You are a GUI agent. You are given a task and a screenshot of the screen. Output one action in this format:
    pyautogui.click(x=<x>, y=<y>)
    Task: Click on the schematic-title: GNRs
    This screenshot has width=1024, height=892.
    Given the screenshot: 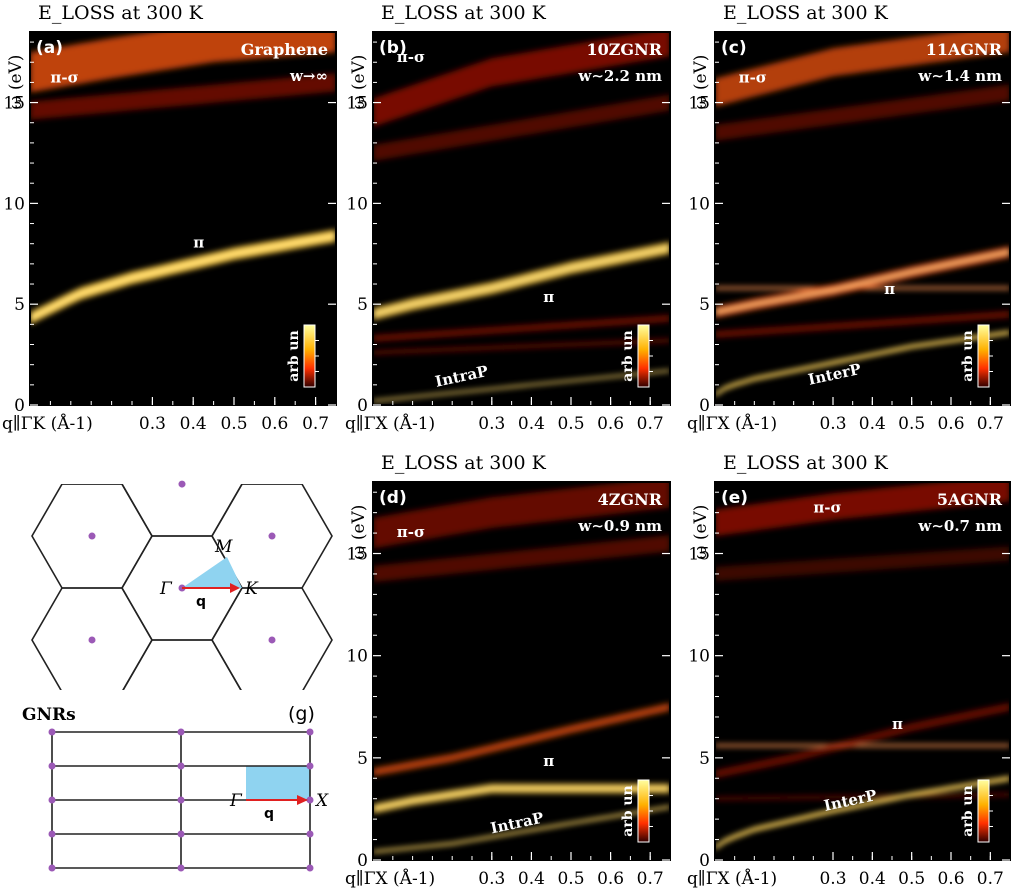 What is the action you would take?
    pyautogui.click(x=49, y=715)
    